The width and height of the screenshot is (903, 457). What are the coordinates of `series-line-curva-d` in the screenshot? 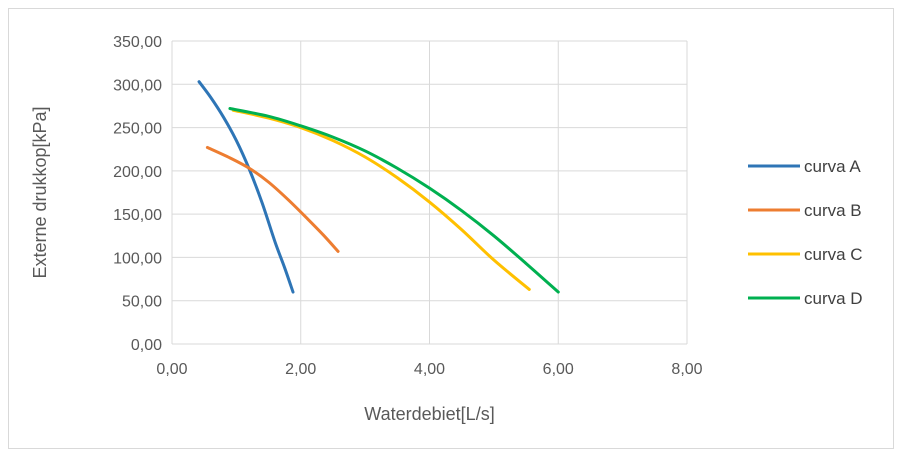 It's located at (394, 201).